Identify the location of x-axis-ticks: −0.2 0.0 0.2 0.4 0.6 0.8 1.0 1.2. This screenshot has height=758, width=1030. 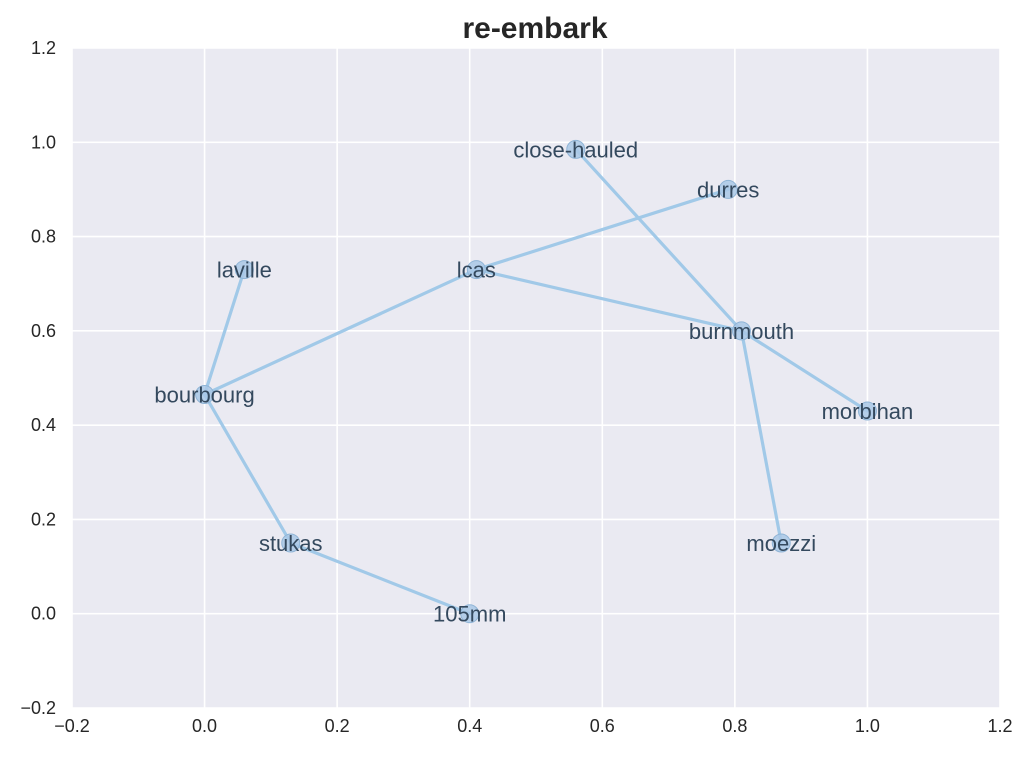
(533, 726).